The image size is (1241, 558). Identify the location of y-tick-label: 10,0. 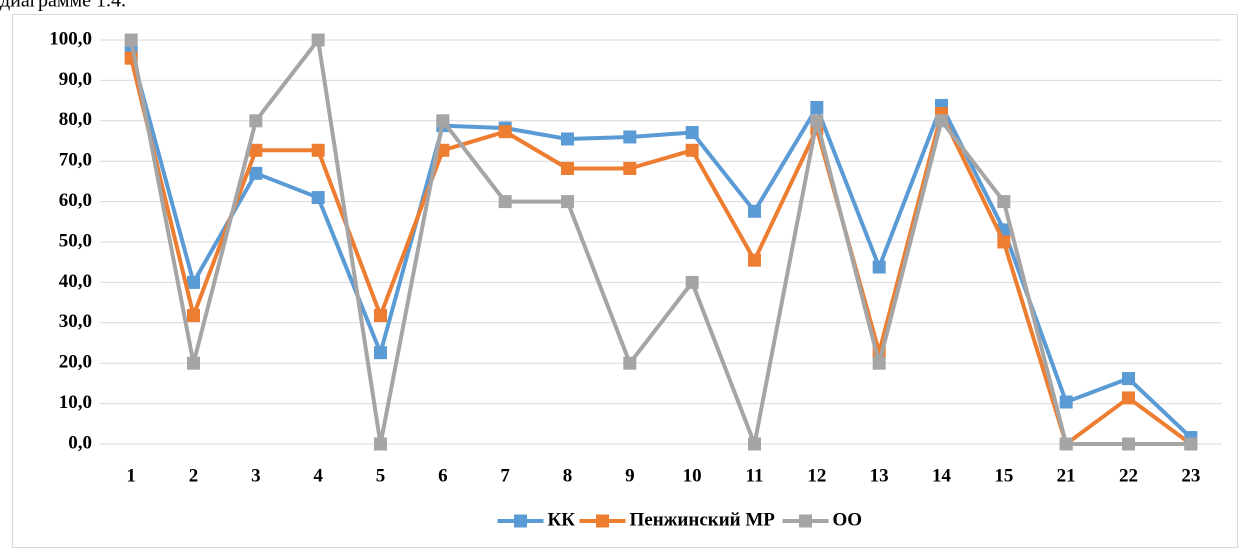
(75, 402).